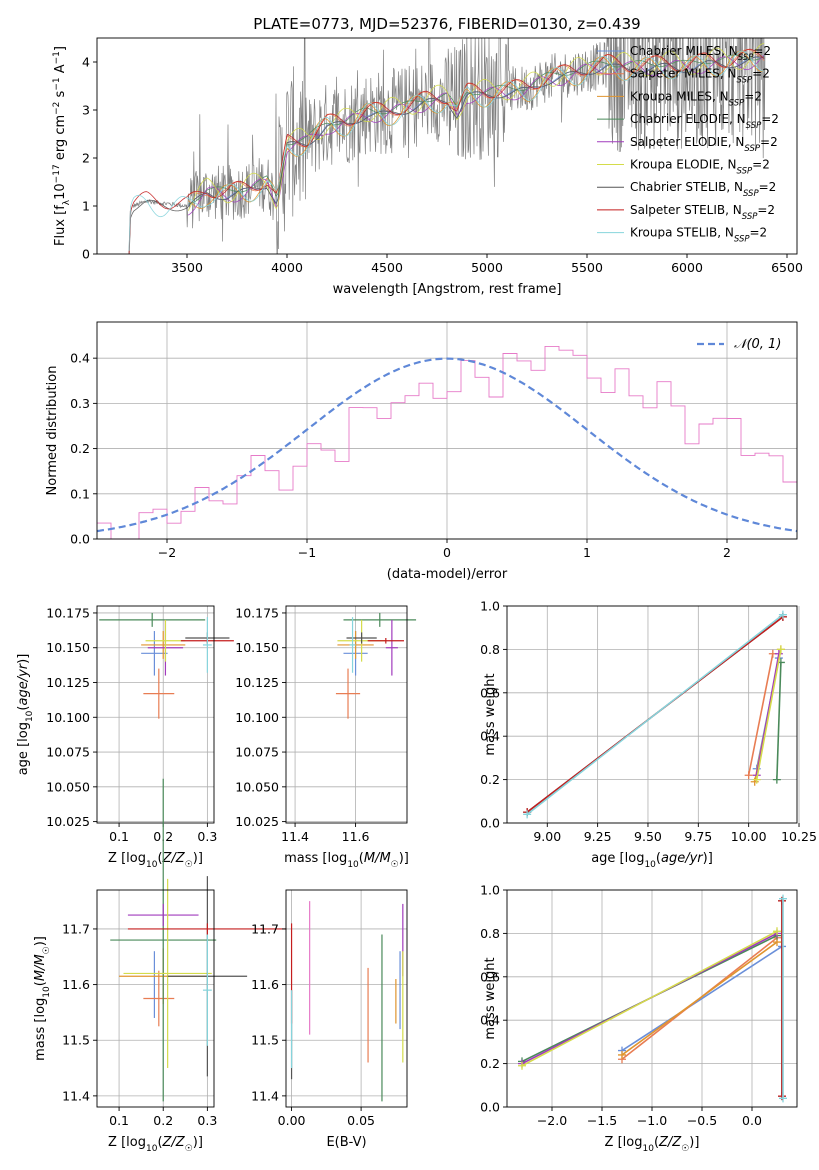 Image resolution: width=819 pixels, height=1170 pixels. What do you see at coordinates (696, 98) in the screenshot?
I see `legend-entry: Kroupa MILES, NSSP=2` at bounding box center [696, 98].